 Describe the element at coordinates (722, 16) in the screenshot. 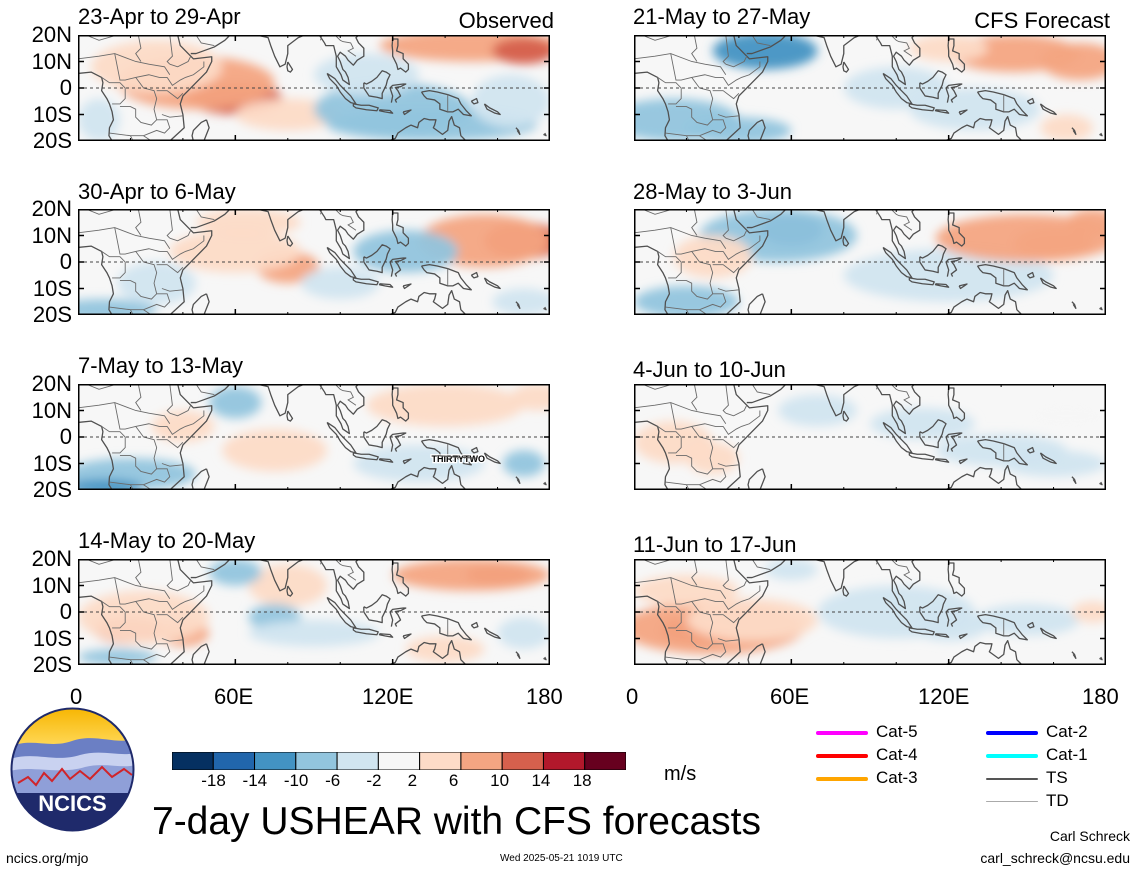

I see `panel-title-2: 21-May to 27-May` at that location.